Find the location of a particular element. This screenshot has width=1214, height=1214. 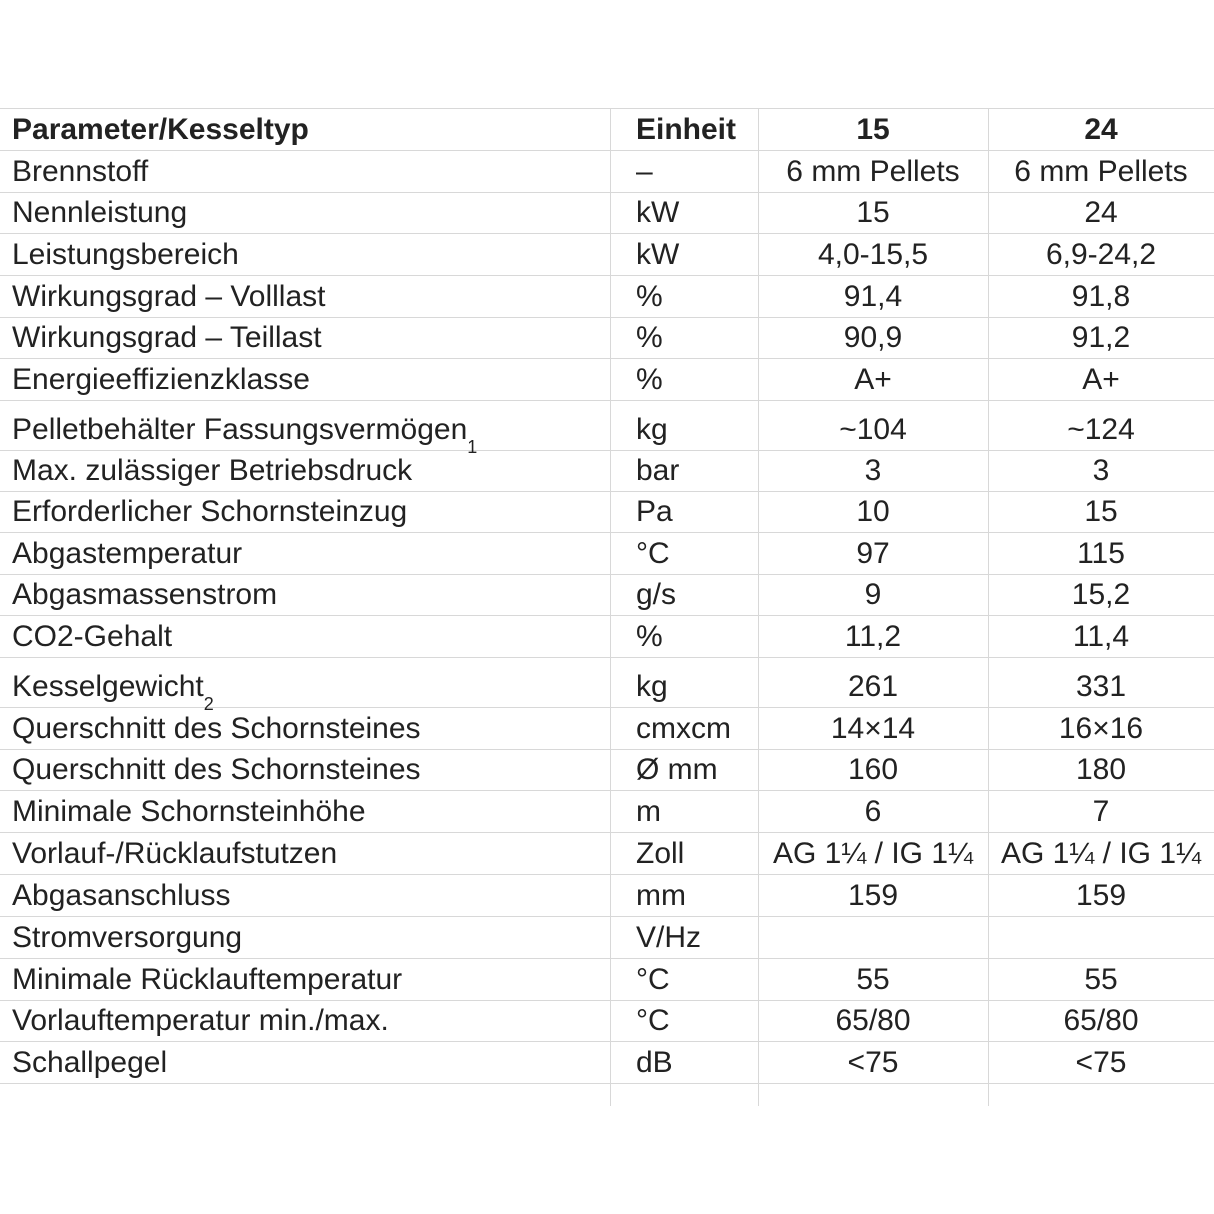

table-cell: Ø mm is located at coordinates (677, 769).